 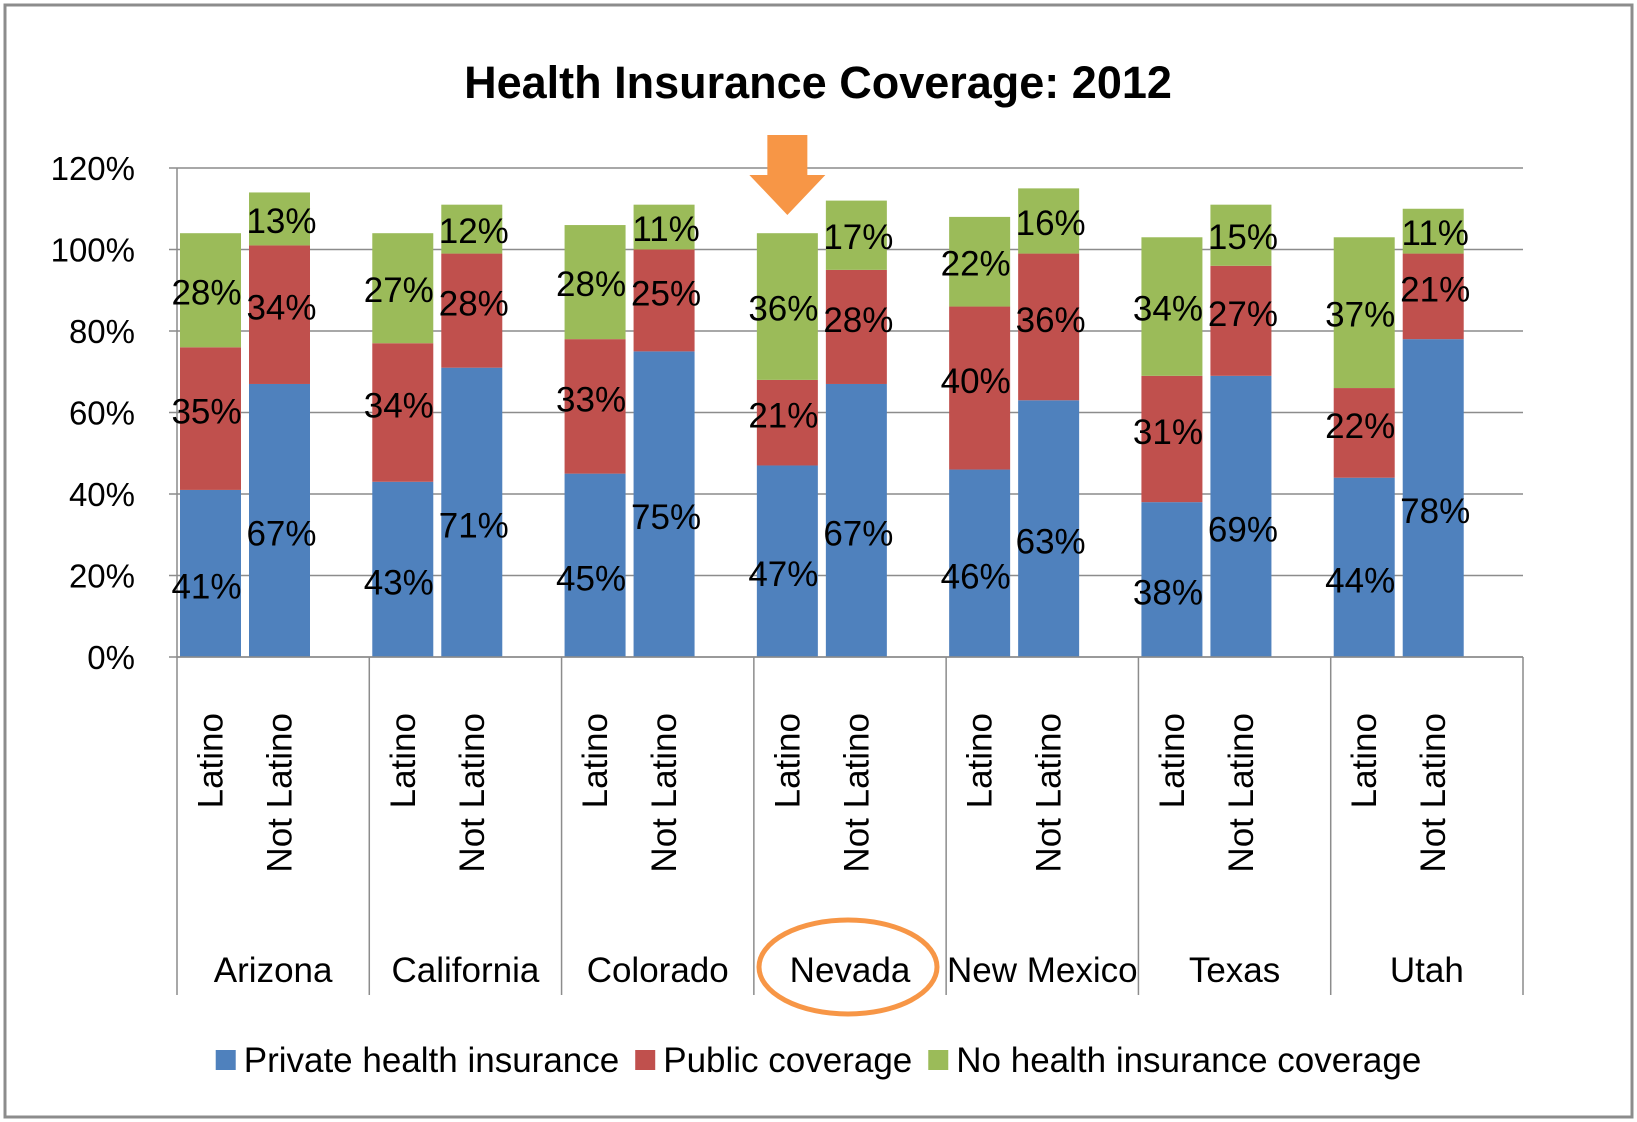 What do you see at coordinates (1243, 314) in the screenshot?
I see `data-label: 27%` at bounding box center [1243, 314].